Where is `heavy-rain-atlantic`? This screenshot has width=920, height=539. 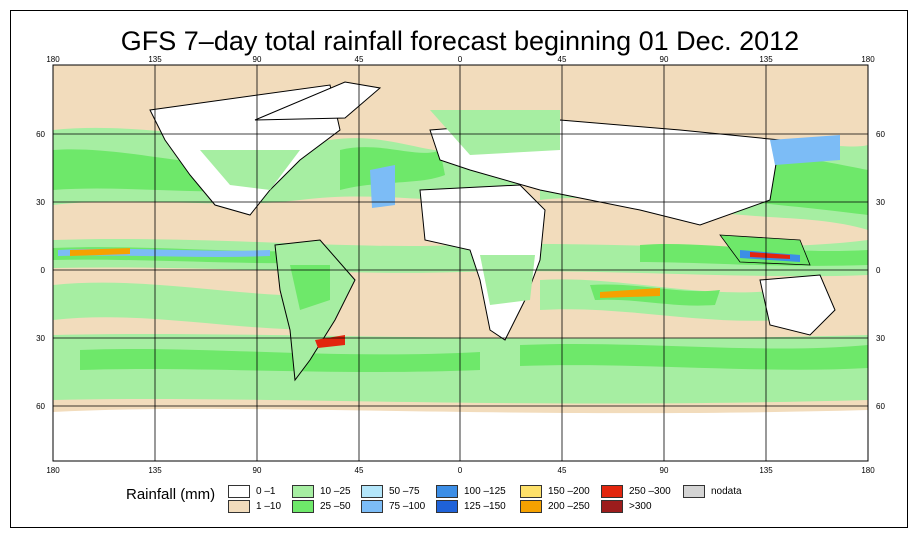 heavy-rain-atlantic is located at coordinates (382, 186).